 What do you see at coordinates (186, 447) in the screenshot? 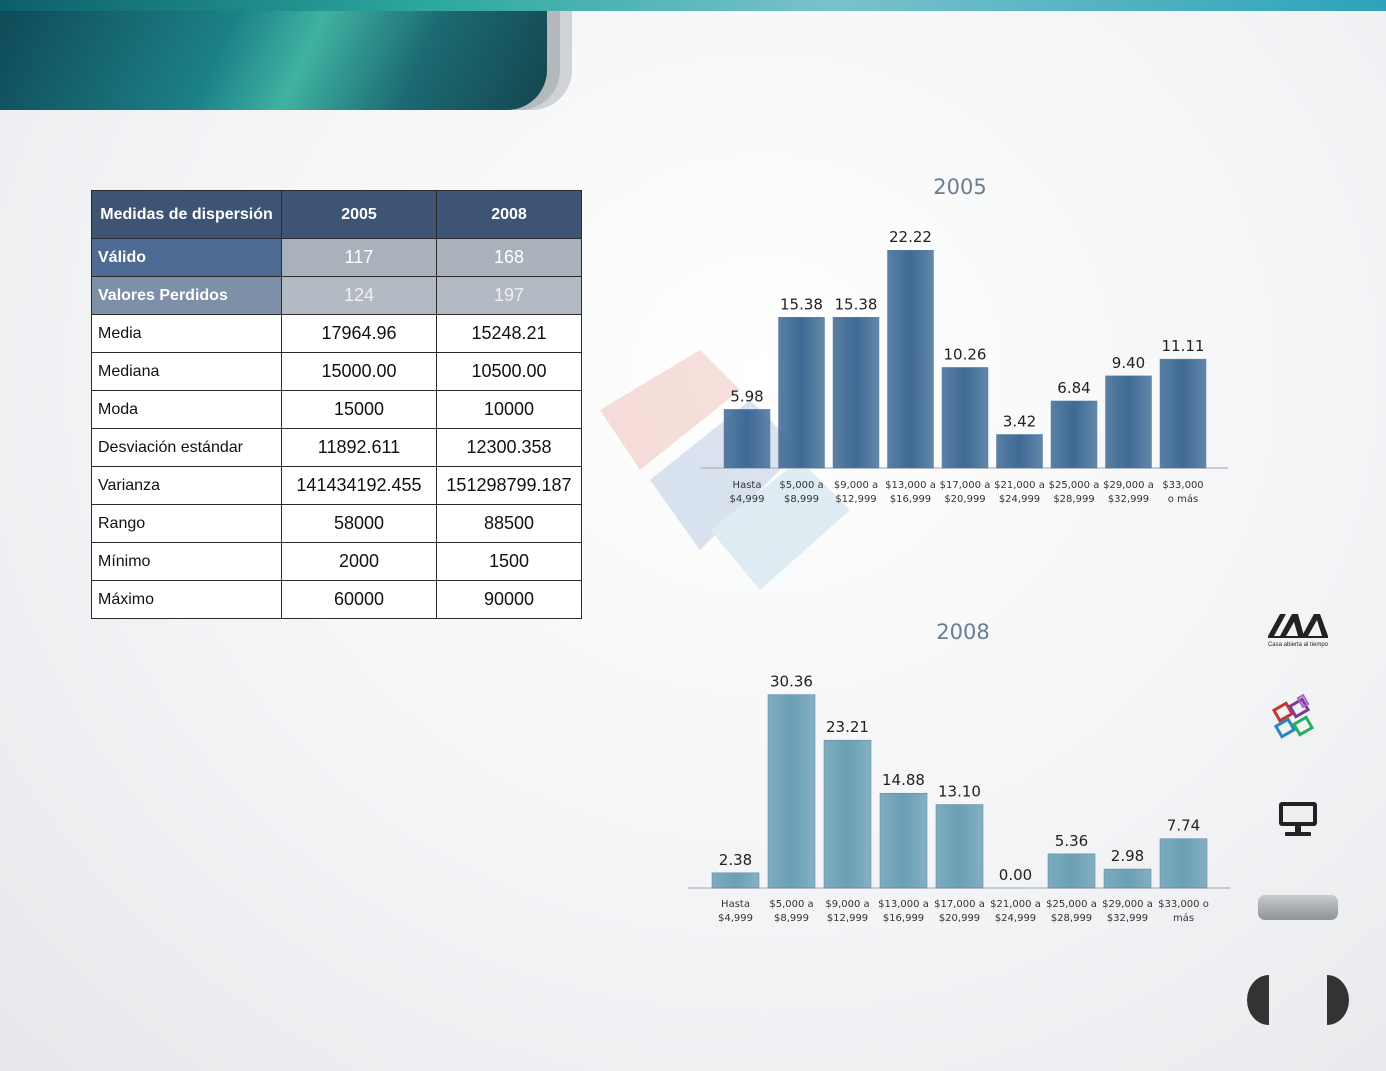
I see `row-label: Desviación estándar` at bounding box center [186, 447].